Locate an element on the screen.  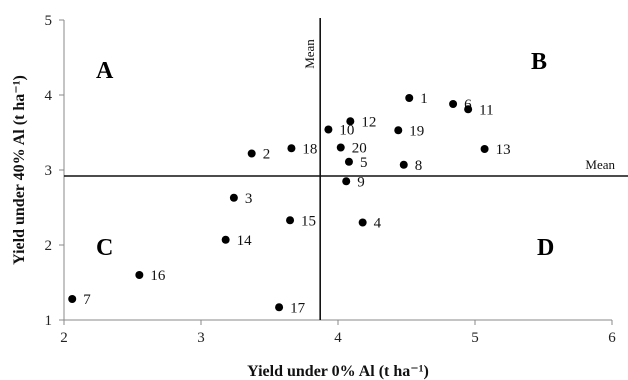
point-label-17: 17 is located at coordinates (298, 308).